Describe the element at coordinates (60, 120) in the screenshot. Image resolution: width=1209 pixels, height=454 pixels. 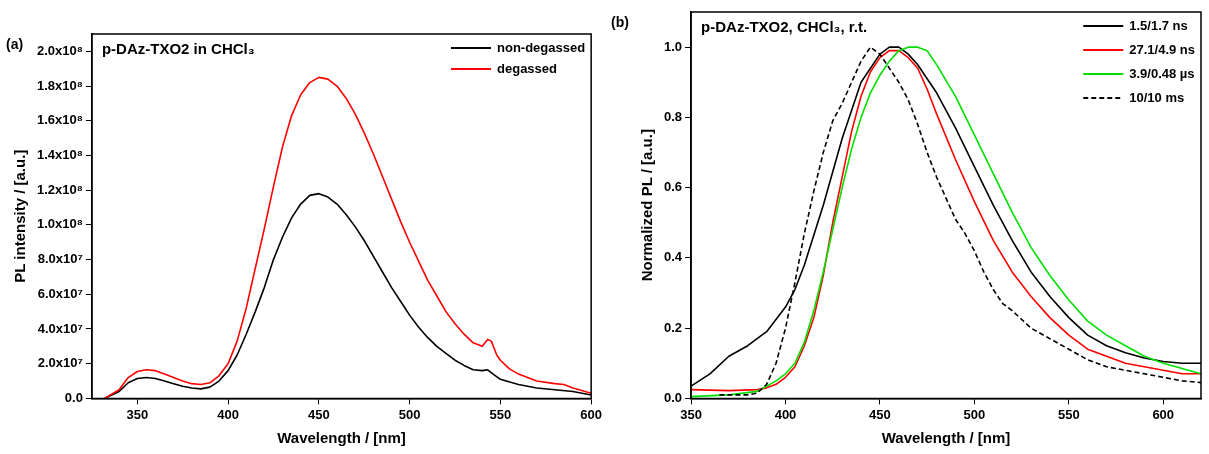
I see `y-tick-label: 1.6x10⁸` at that location.